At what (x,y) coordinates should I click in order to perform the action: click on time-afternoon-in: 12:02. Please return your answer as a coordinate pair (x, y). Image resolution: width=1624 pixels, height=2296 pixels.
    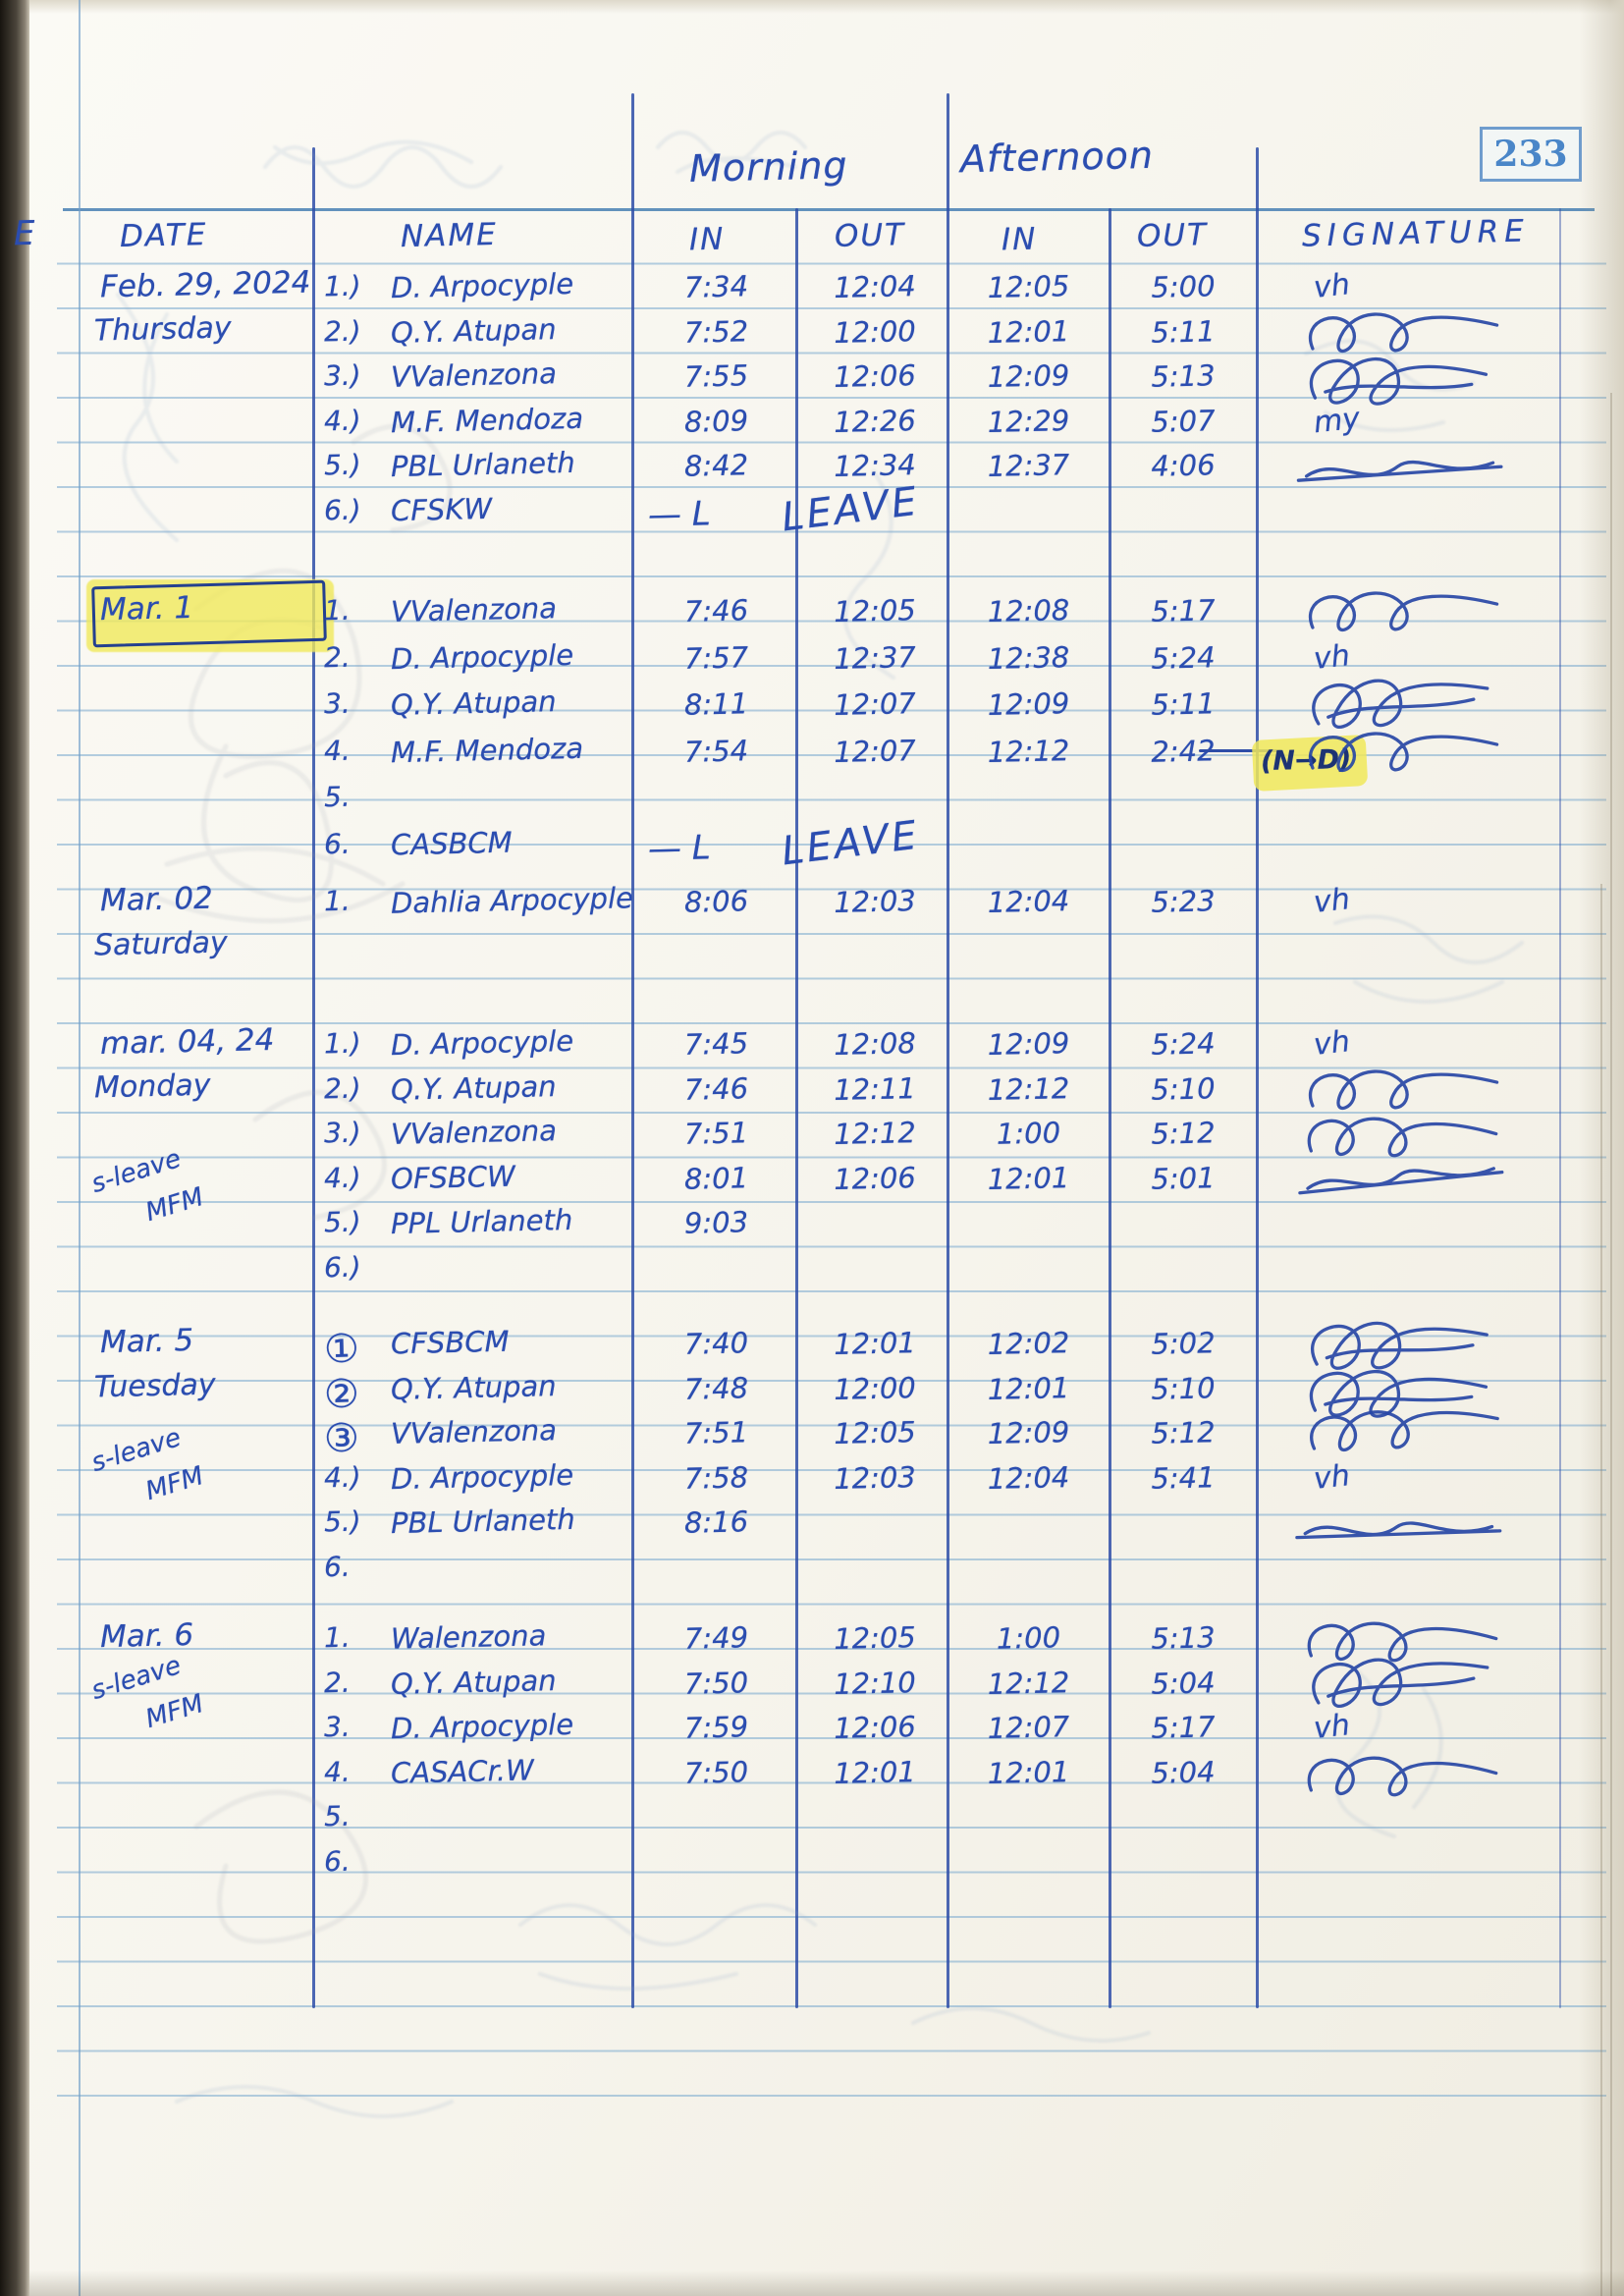
    Looking at the image, I should click on (1028, 1343).